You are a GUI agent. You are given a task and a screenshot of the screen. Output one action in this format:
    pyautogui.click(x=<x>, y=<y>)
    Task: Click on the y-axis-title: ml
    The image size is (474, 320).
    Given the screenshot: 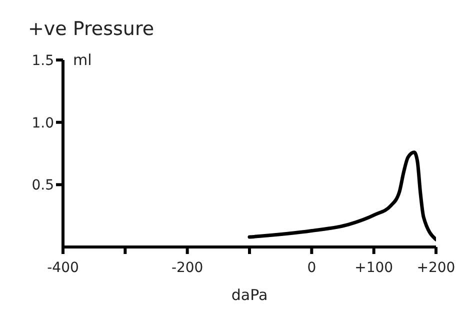 What is the action you would take?
    pyautogui.click(x=82, y=60)
    